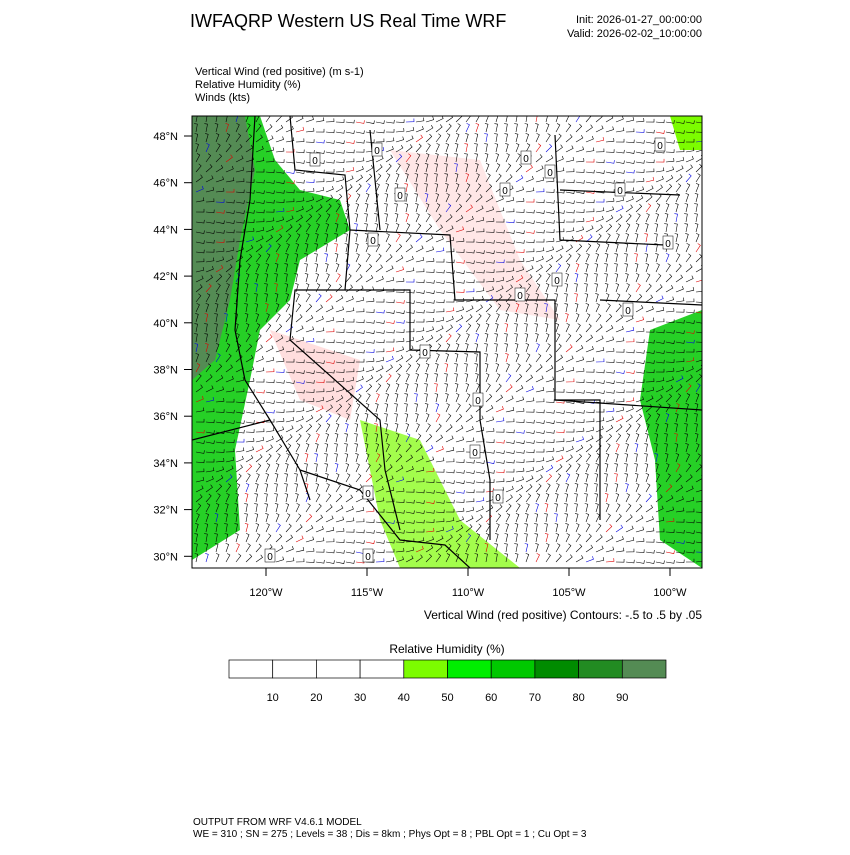 The height and width of the screenshot is (855, 850). Describe the element at coordinates (251, 669) in the screenshot. I see `colorbar-box` at that location.